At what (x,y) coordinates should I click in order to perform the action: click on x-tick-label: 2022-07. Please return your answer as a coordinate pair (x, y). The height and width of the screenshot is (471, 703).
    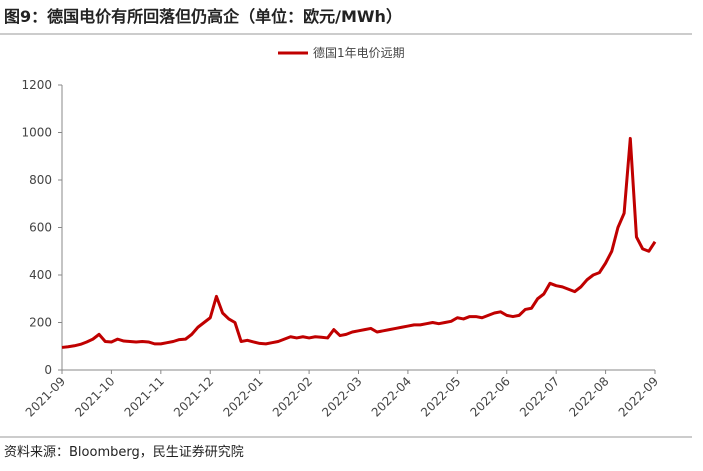
    Looking at the image, I should click on (539, 396).